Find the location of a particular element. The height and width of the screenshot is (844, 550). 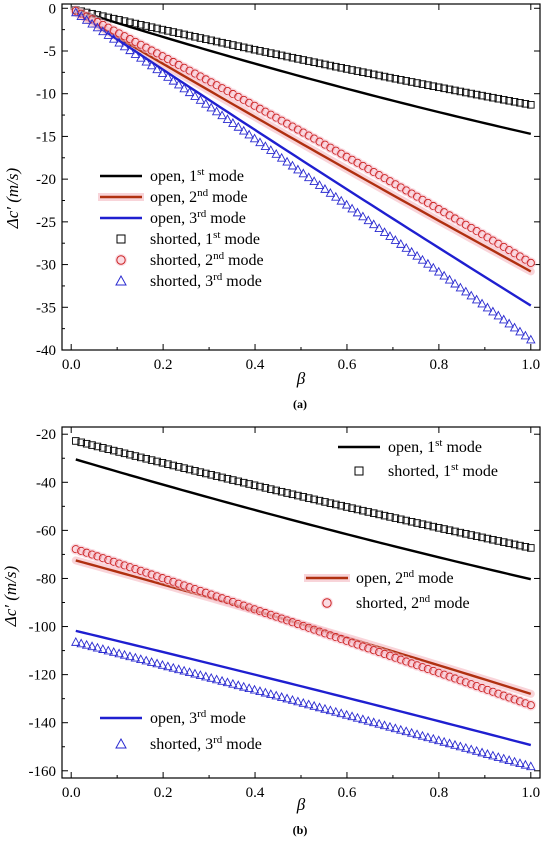

legend-label-base: open, 1 is located at coordinates (173, 176).